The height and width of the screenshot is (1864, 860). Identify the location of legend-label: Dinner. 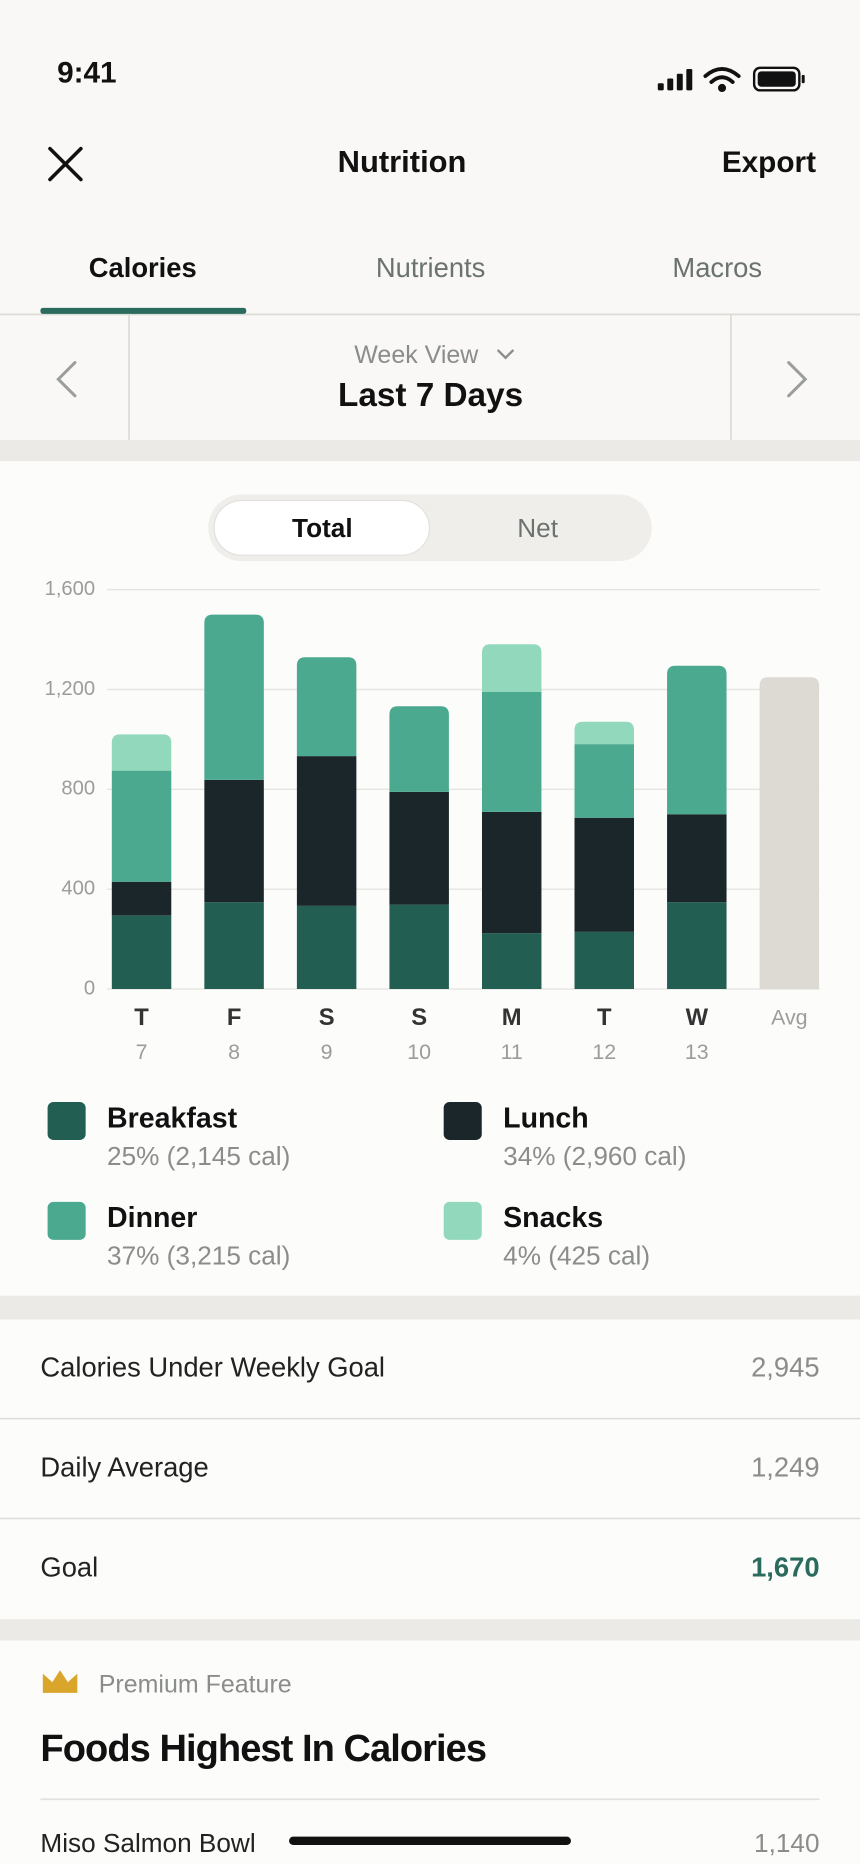
(152, 1218).